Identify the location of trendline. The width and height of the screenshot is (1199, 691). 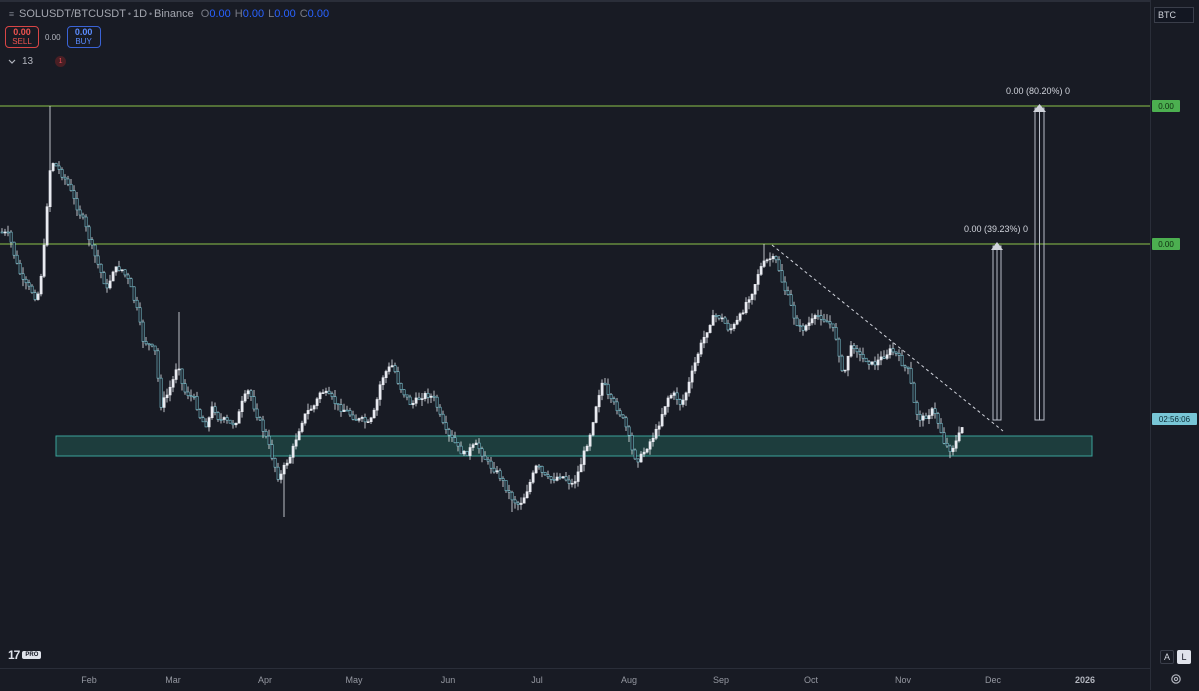
(887, 338).